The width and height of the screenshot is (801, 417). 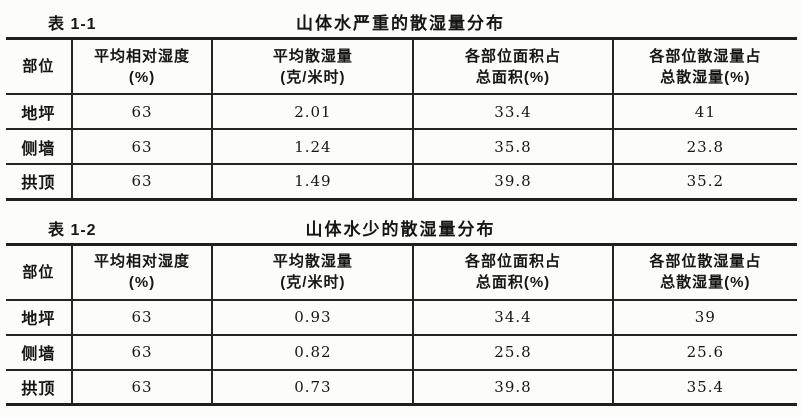 I want to click on cell-rate: 1.24, so click(x=313, y=146).